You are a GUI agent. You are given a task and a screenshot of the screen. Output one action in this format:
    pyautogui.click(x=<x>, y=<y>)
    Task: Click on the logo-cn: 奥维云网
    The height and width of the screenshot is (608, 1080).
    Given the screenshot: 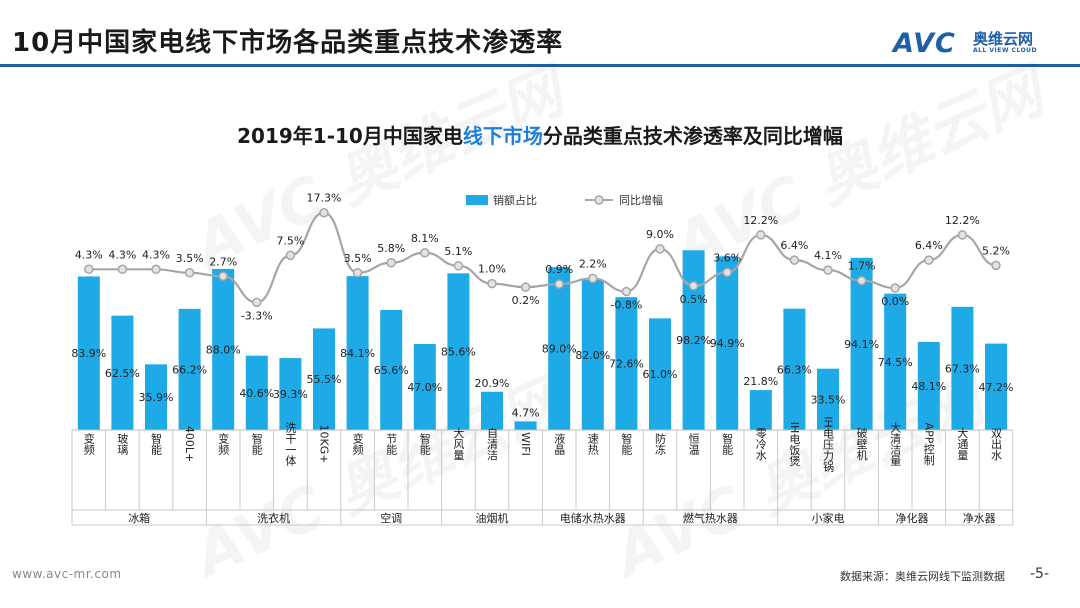 What is the action you would take?
    pyautogui.click(x=1003, y=39)
    